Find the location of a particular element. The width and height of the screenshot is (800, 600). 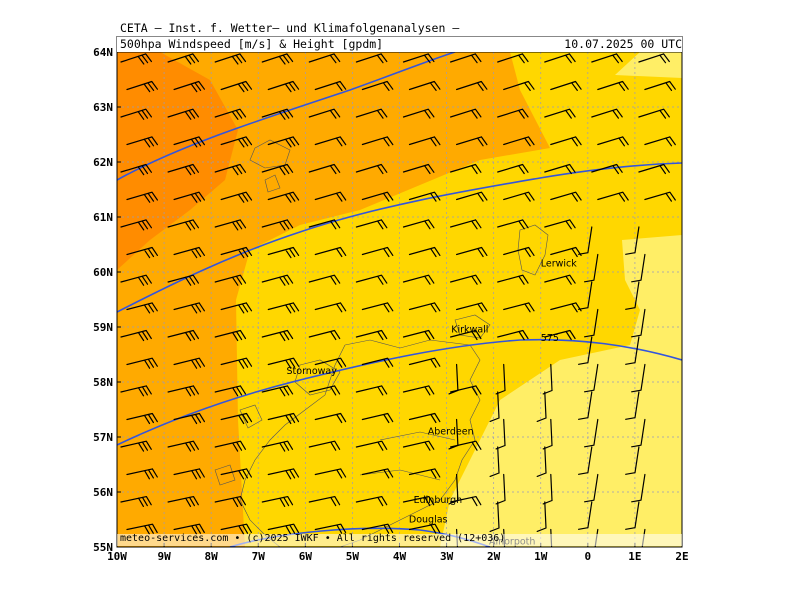

latitude-labels: 64N 63N 62N 61N 60N 59N 58N 57N 56N 55N is located at coordinates (107, 300).